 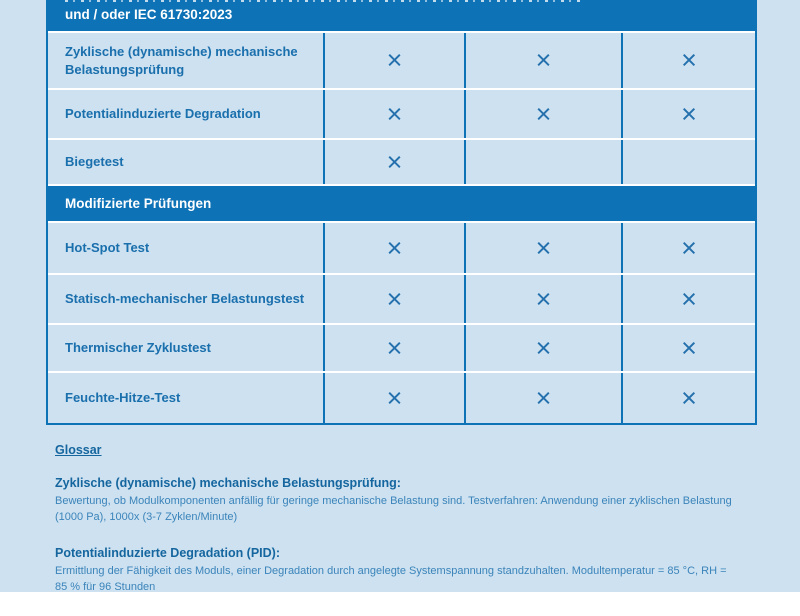 I want to click on table-row: Potentialinduzierte Degradation × × ×, so click(x=401, y=113).